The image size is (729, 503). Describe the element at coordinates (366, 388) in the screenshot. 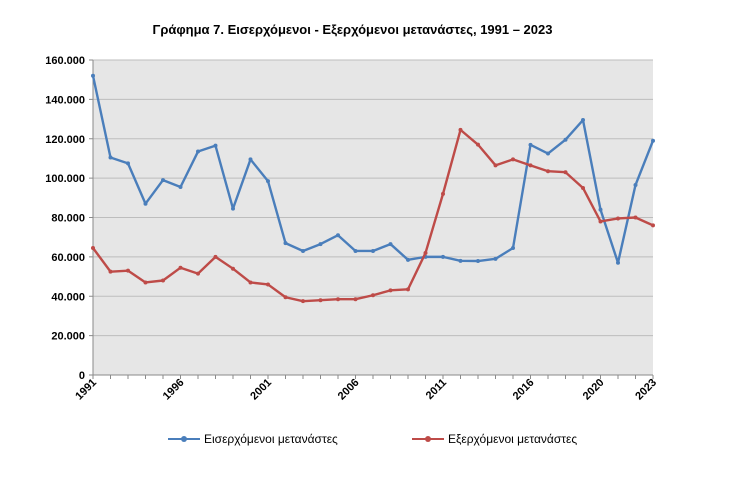

I see `x-axis: 1991 1996 2001 2006 2011 2016 2020 2023` at that location.